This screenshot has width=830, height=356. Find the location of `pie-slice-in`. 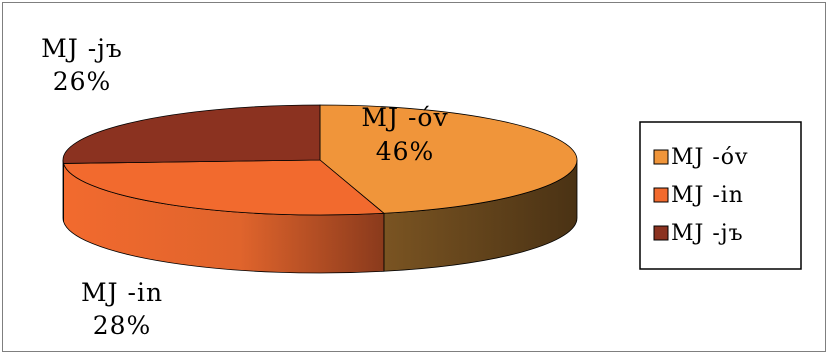

pie-slice-in is located at coordinates (223, 187).